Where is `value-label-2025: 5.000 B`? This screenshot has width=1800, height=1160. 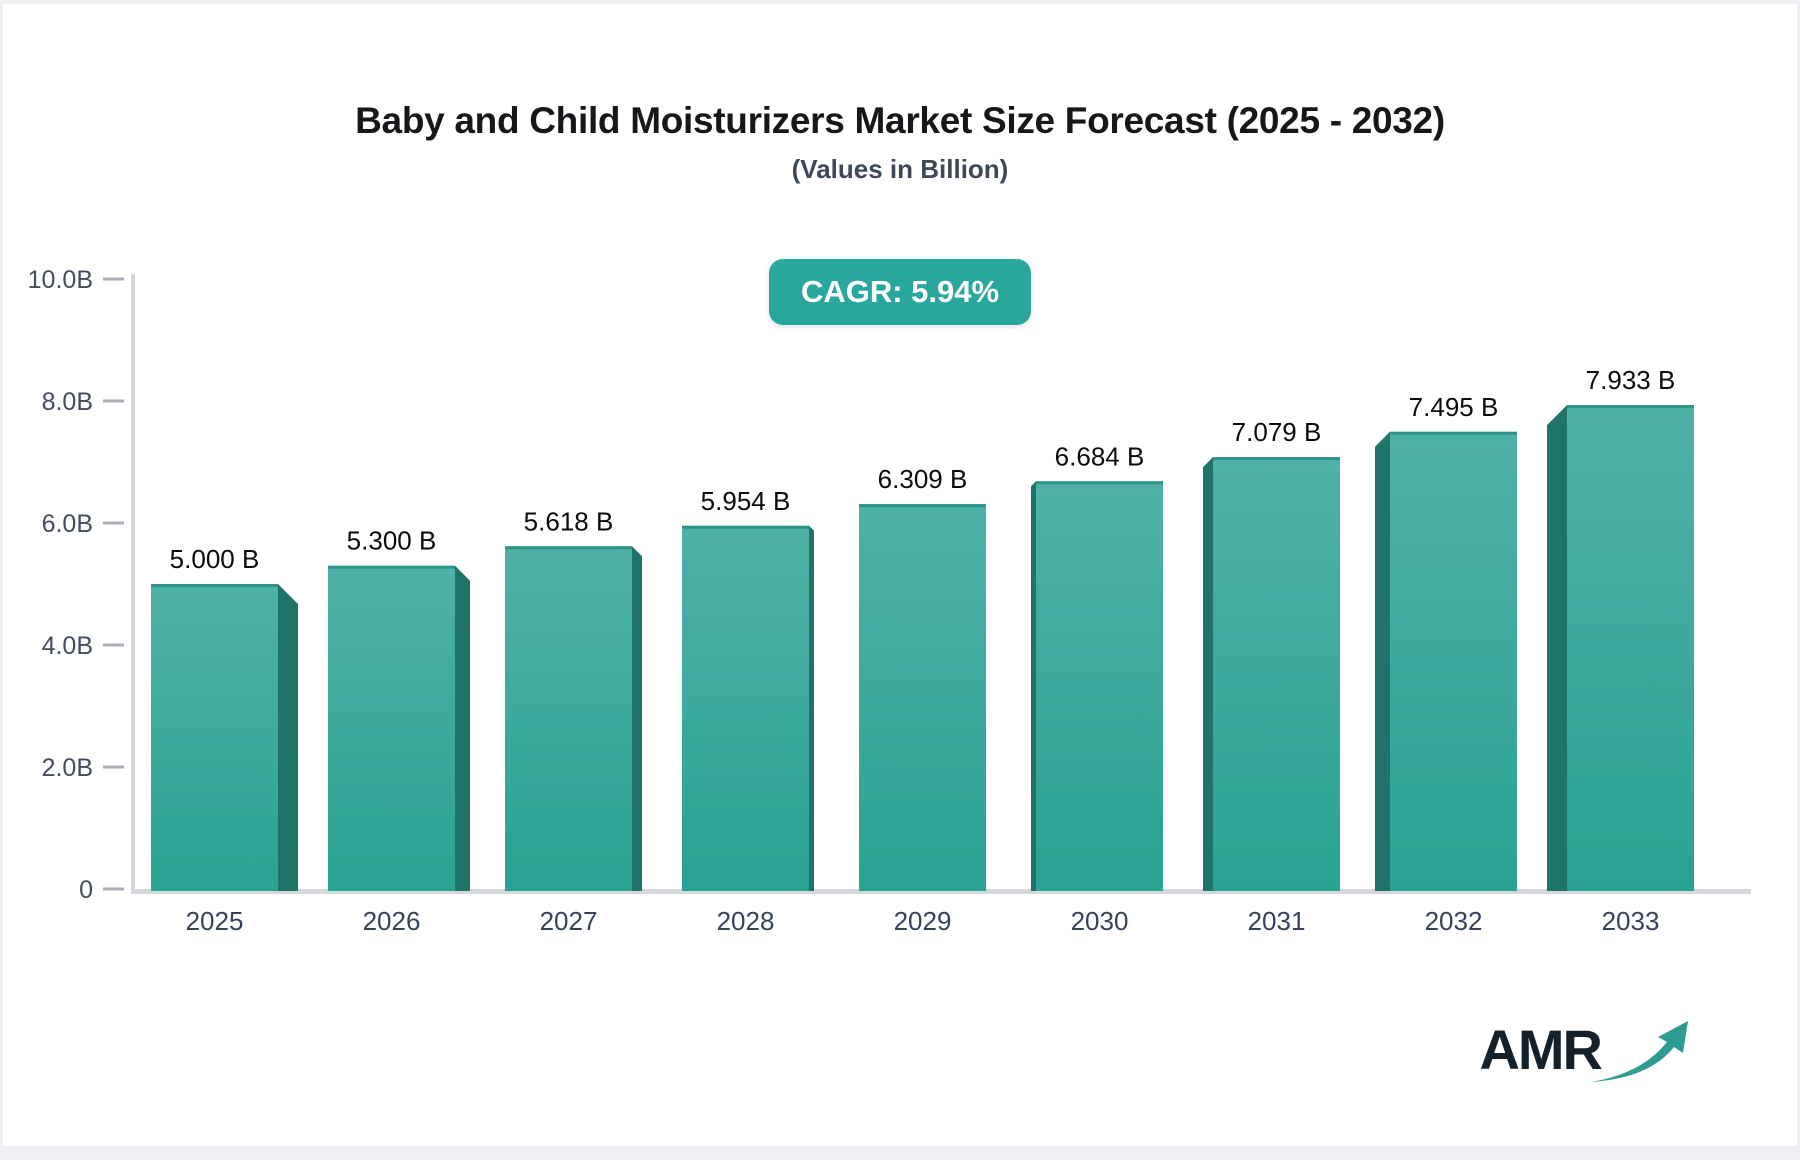
value-label-2025: 5.000 B is located at coordinates (215, 559).